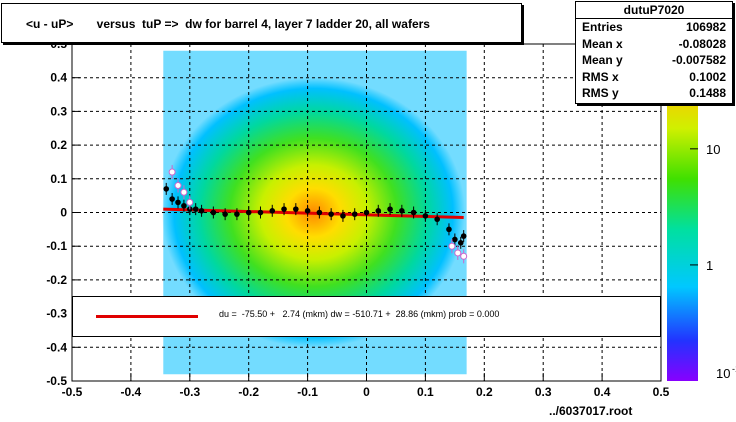  I want to click on x-tick-label: -0.1, so click(307, 392).